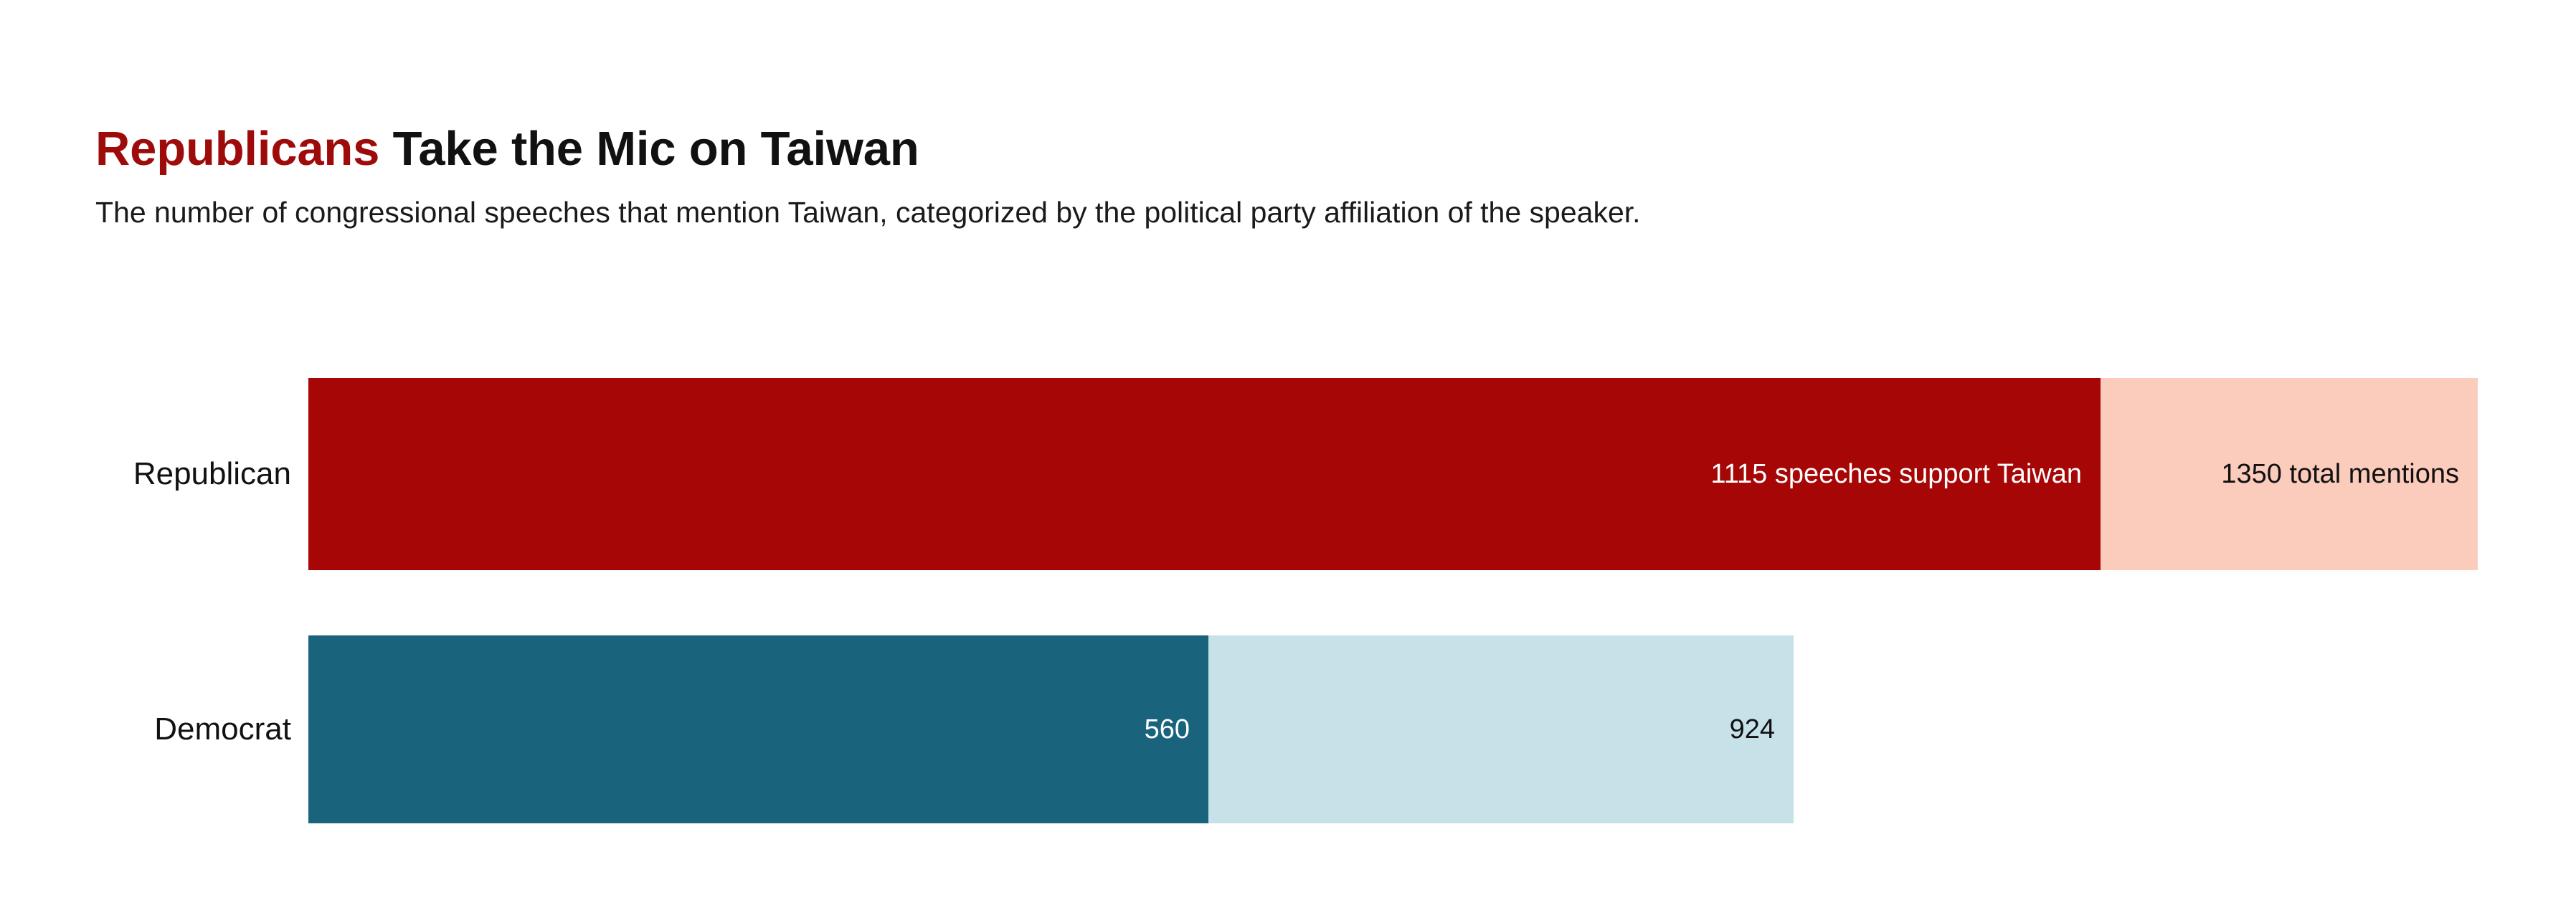  What do you see at coordinates (2340, 474) in the screenshot?
I see `bar-label-republican-total: 1350 total mentions` at bounding box center [2340, 474].